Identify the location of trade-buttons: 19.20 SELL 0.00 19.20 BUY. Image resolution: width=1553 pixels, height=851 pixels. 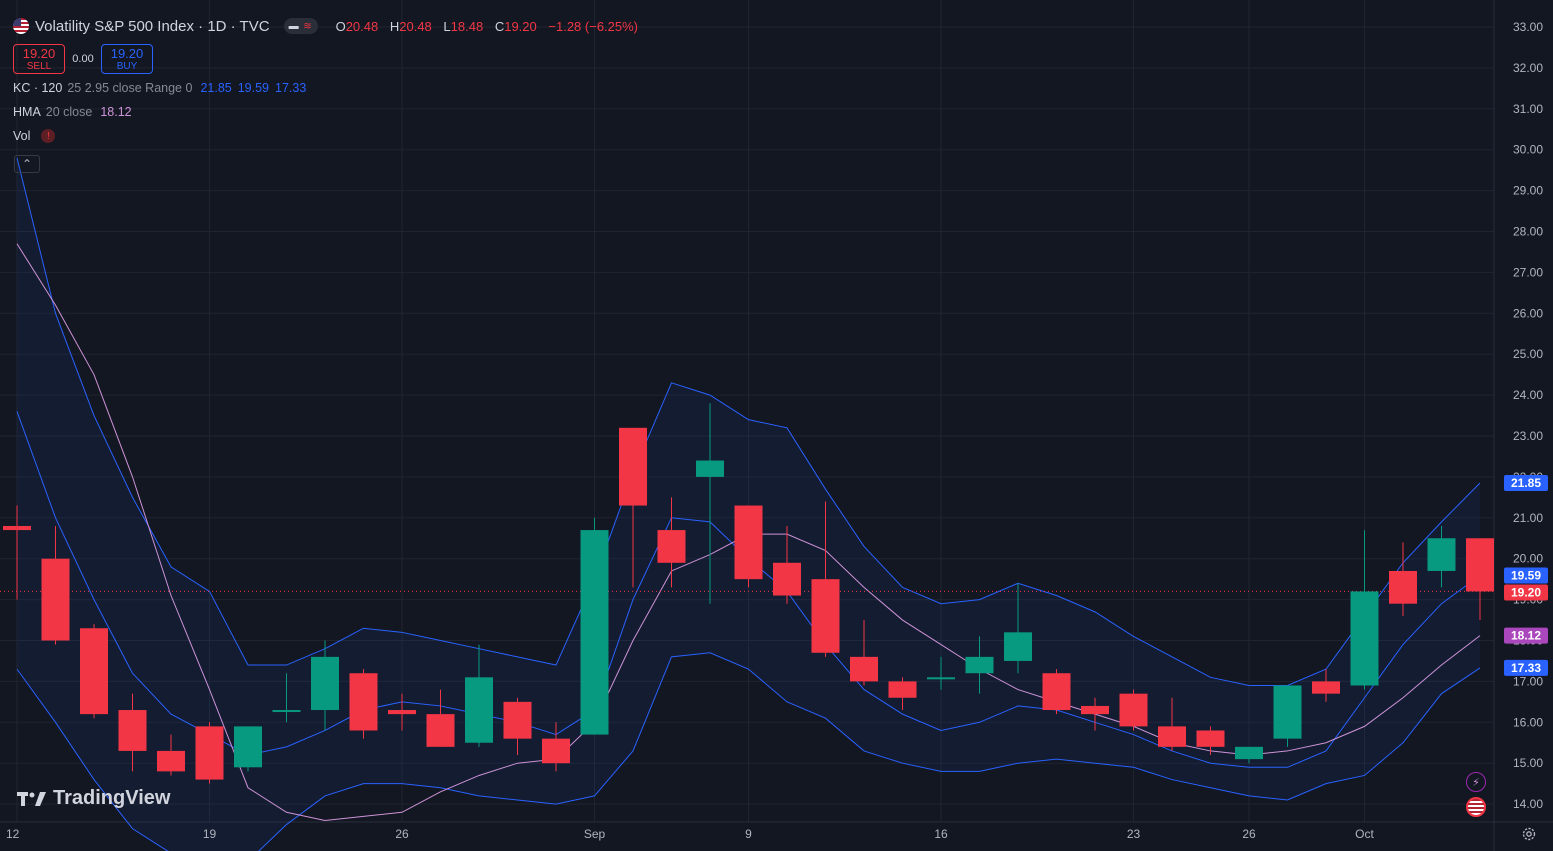
(329, 59).